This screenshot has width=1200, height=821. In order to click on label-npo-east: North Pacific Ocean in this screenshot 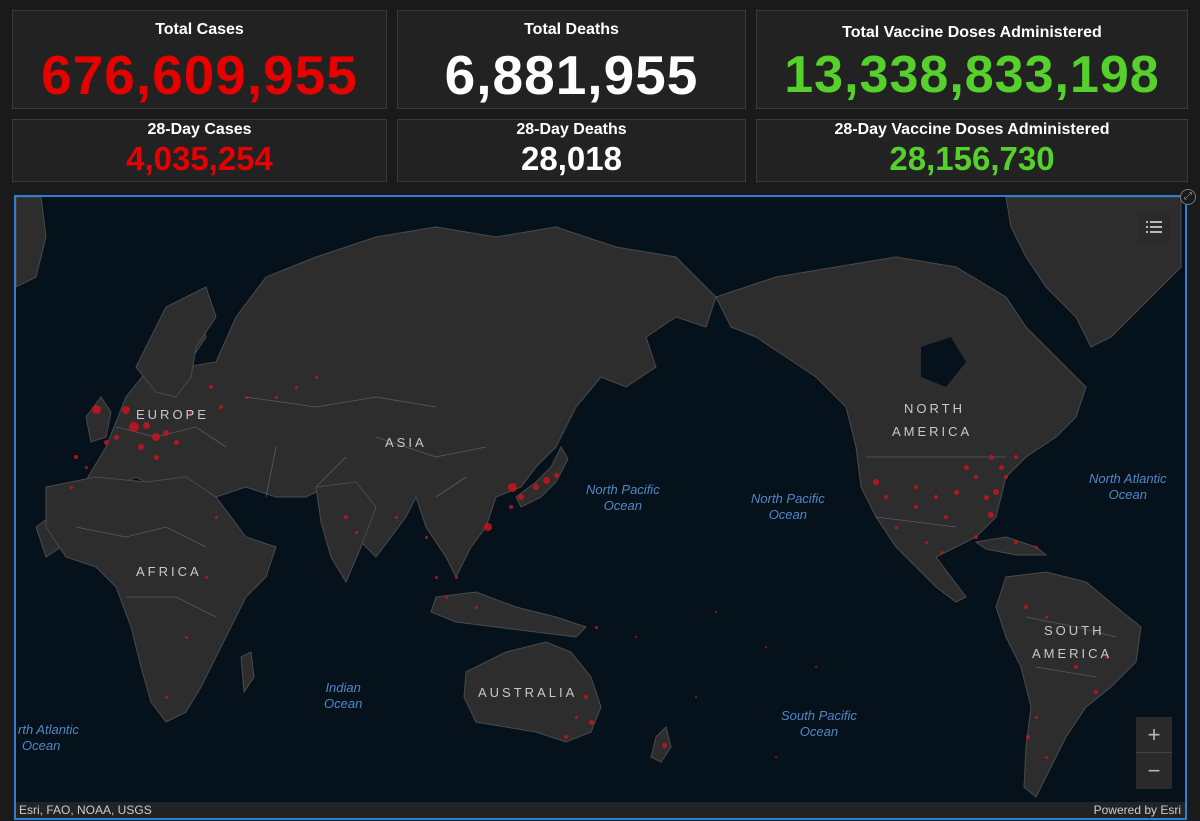, I will do `click(788, 507)`.